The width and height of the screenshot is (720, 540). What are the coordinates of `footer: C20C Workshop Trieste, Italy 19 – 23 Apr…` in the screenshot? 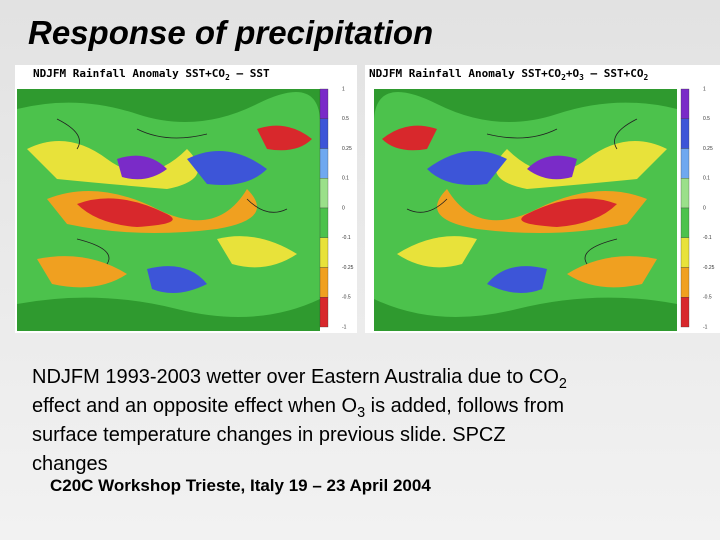 It's located at (240, 485).